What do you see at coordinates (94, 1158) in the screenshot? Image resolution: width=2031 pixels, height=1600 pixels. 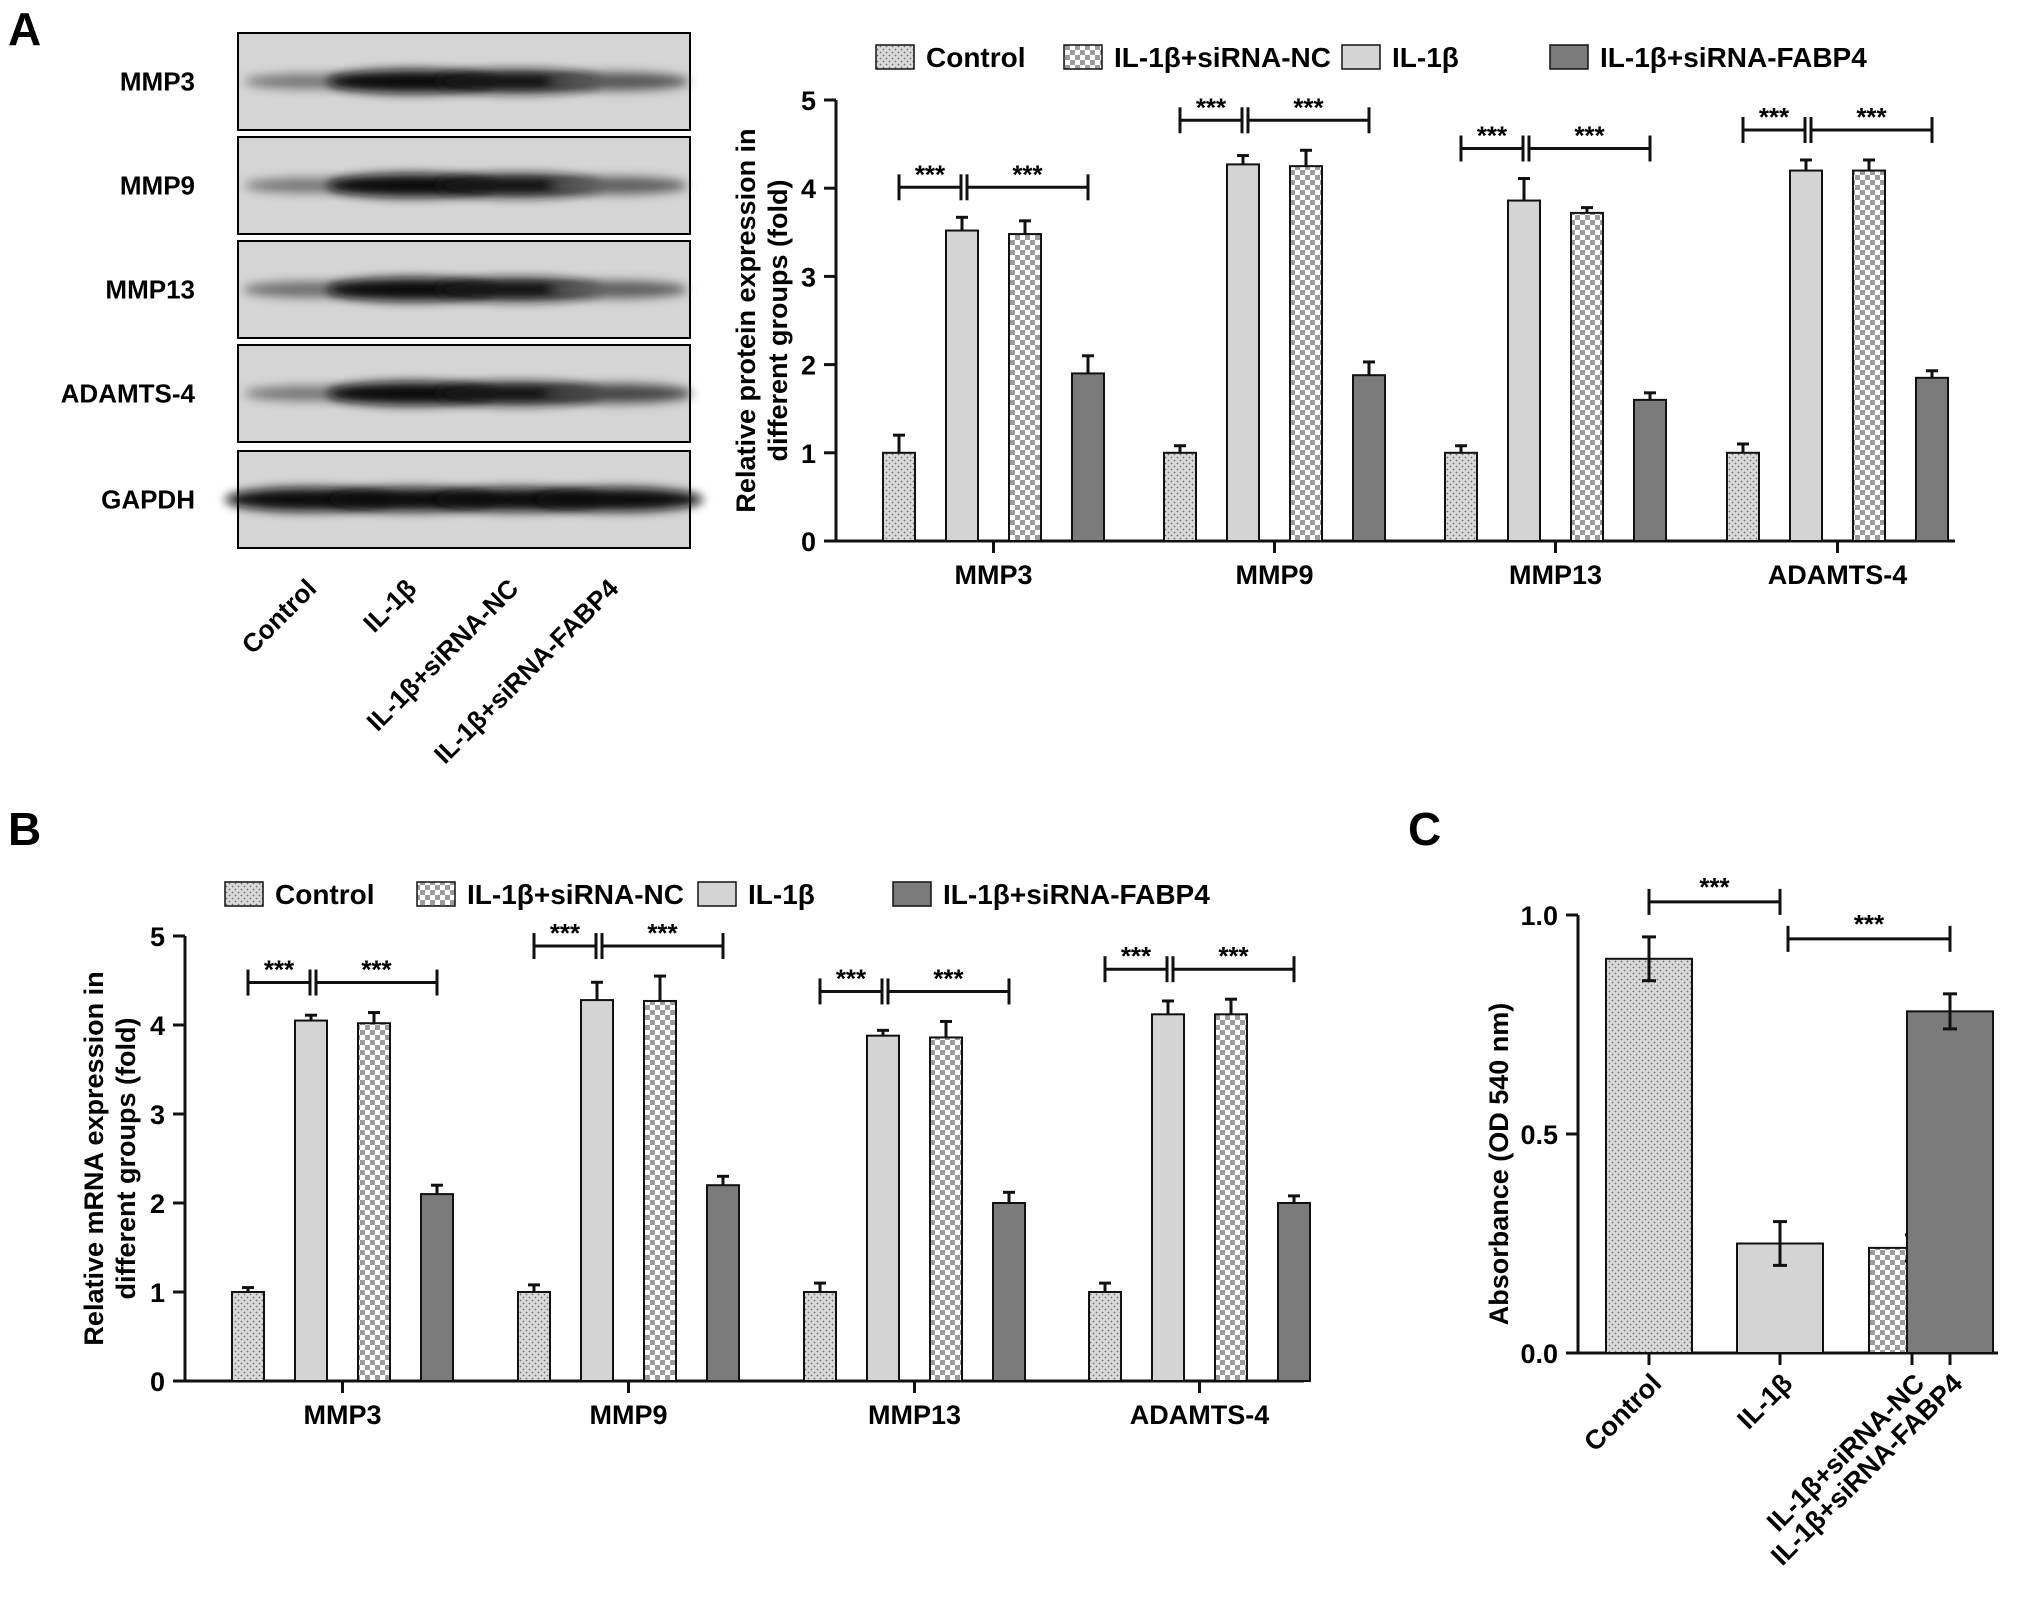 I see `y-axis-title: Relative mRNA expression in` at bounding box center [94, 1158].